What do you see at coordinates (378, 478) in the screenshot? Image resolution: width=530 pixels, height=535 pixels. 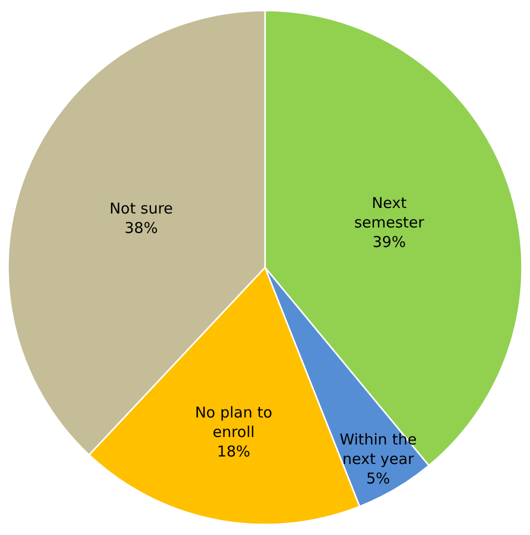 I see `data-label: 5%` at bounding box center [378, 478].